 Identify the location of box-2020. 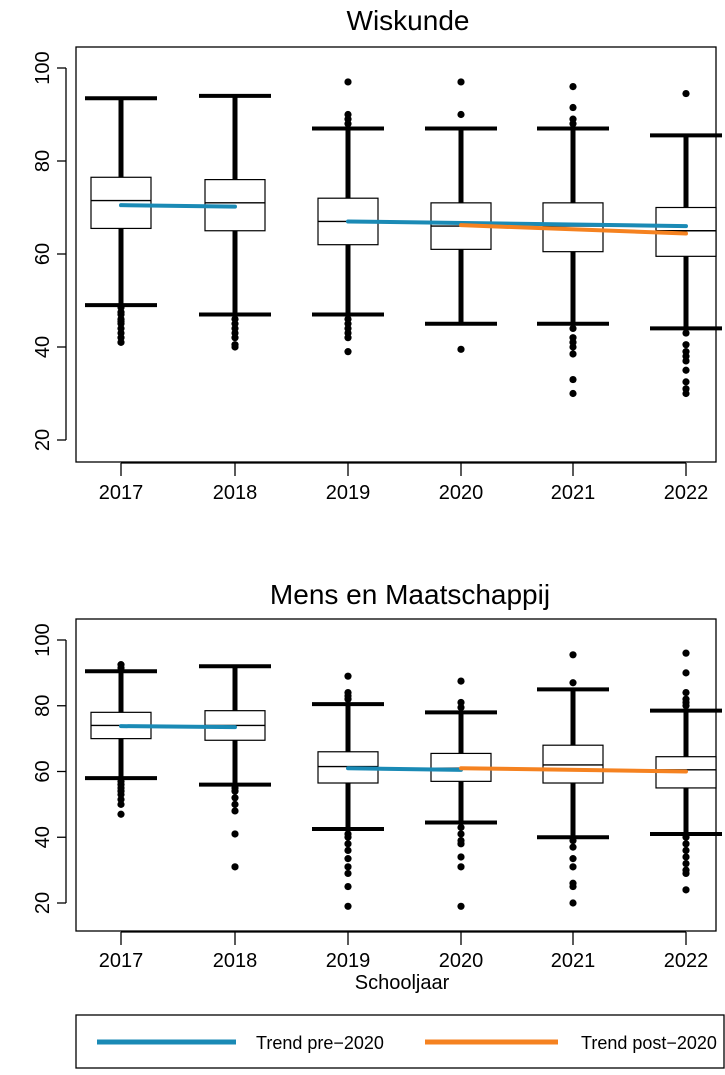
(461, 215).